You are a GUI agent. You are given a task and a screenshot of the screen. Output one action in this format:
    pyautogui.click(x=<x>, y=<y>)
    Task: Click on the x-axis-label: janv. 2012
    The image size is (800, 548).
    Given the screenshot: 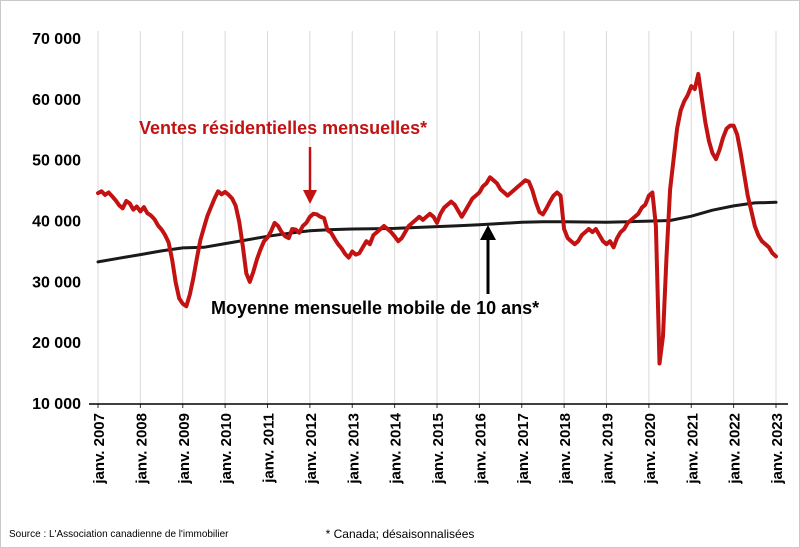 What is the action you would take?
    pyautogui.click(x=311, y=449)
    